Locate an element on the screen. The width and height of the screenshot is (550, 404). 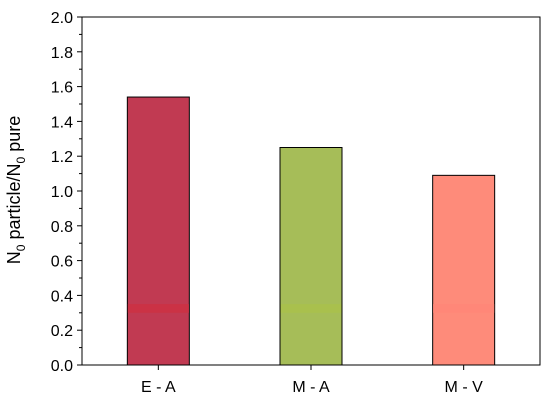
y-tick-label: 0.0 is located at coordinates (62, 366).